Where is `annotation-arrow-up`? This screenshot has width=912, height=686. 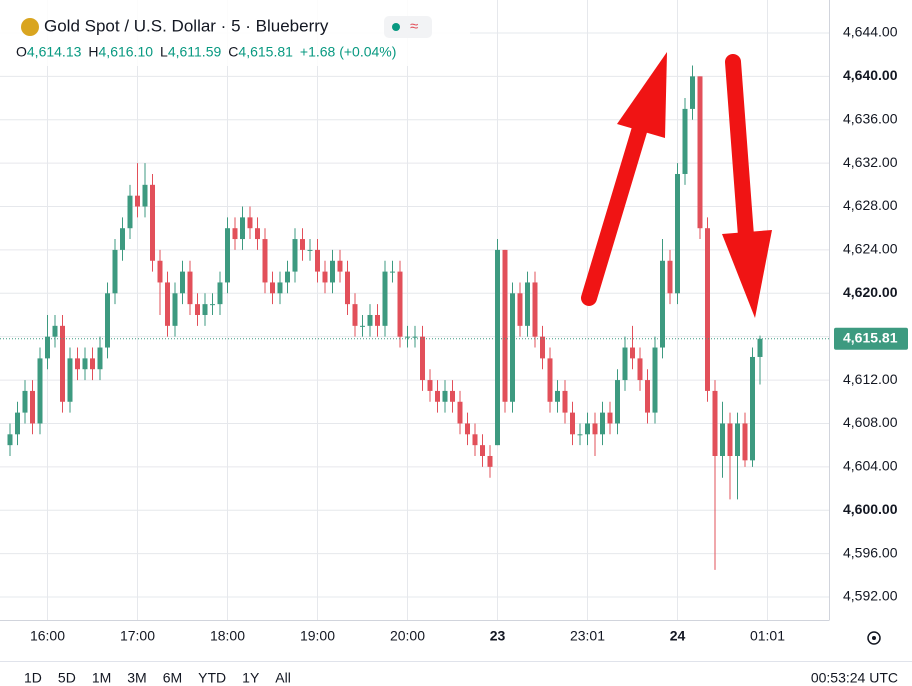
annotation-arrow-up is located at coordinates (624, 179).